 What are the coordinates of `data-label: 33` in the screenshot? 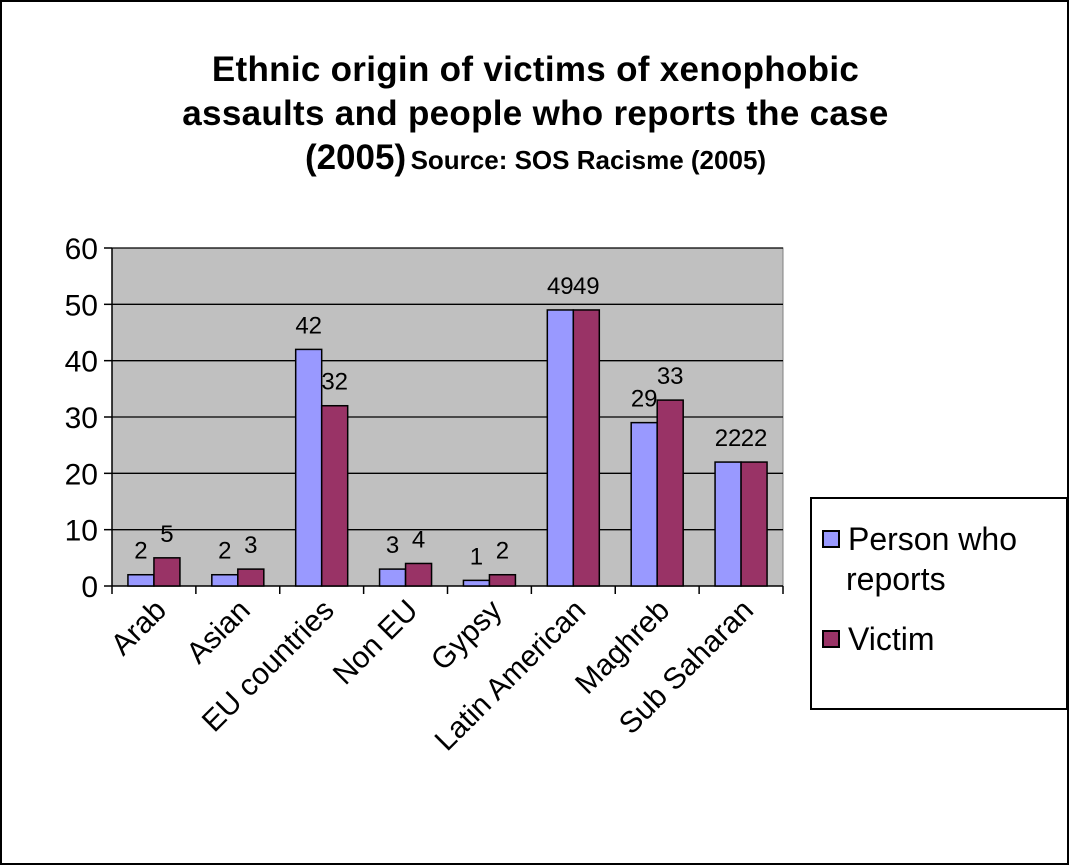 It's located at (670, 376).